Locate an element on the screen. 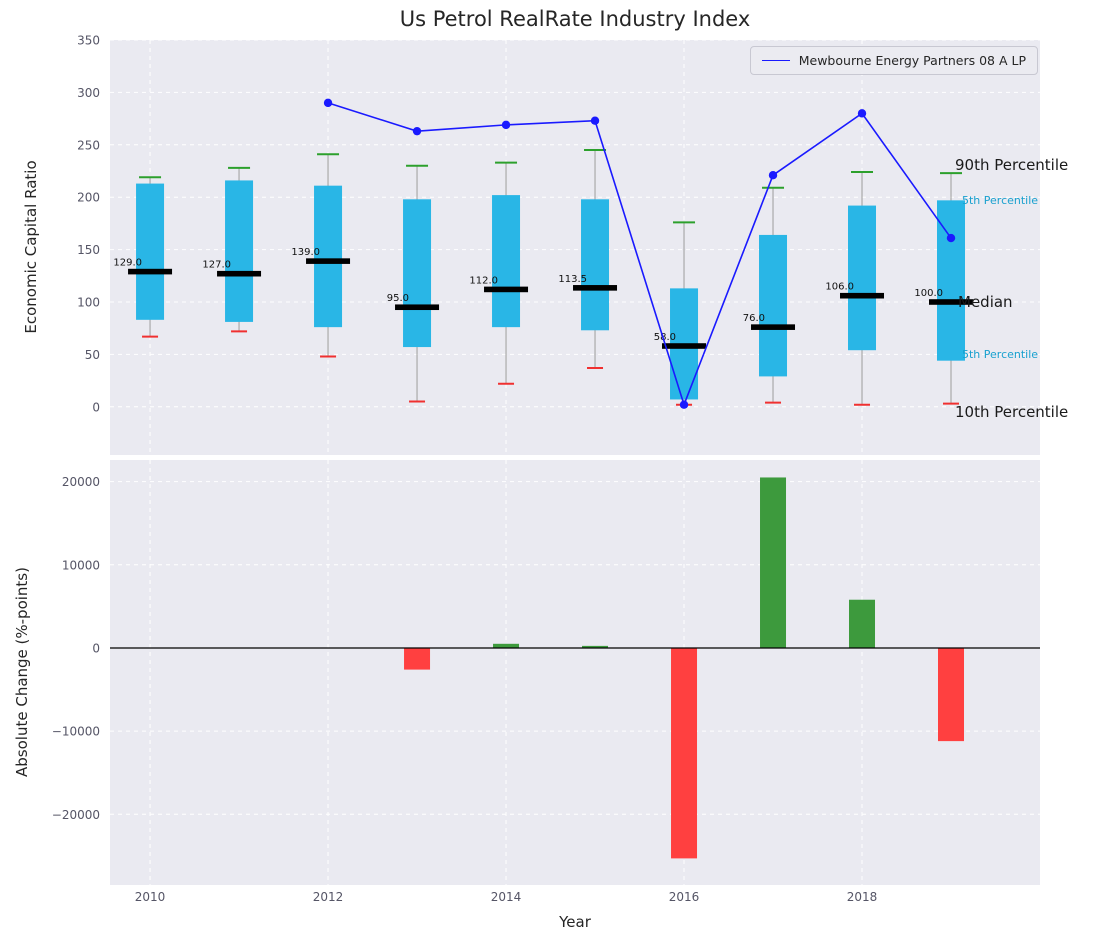 The height and width of the screenshot is (942, 1095). svg-text: 10000 is located at coordinates (81, 565).